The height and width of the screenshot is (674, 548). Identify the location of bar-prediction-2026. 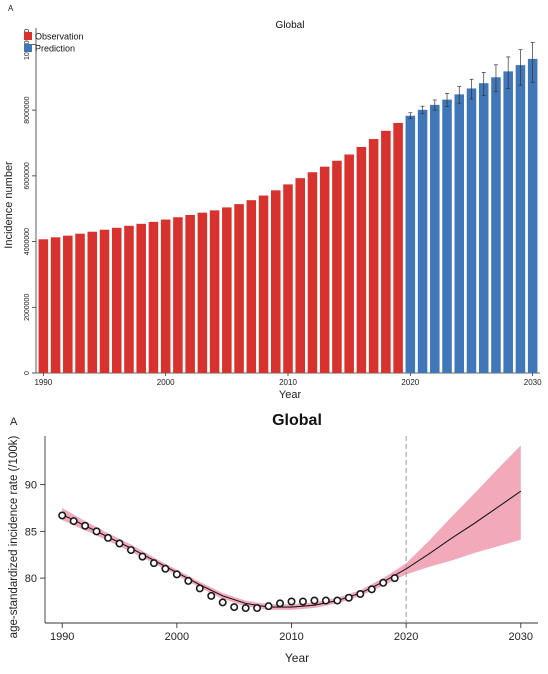
(483, 228).